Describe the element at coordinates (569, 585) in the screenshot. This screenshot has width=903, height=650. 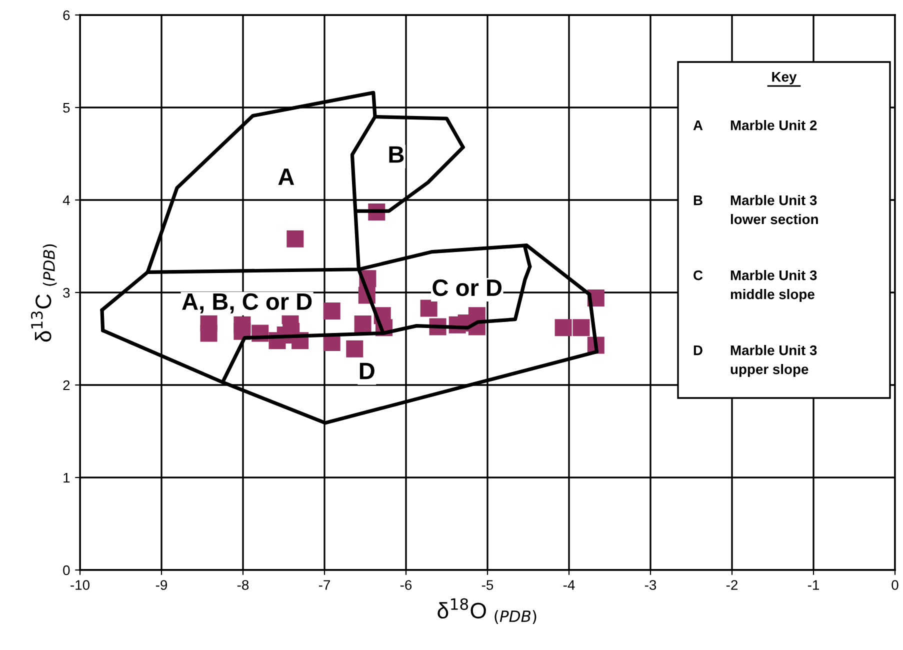
I see `x-tick-label: -4` at that location.